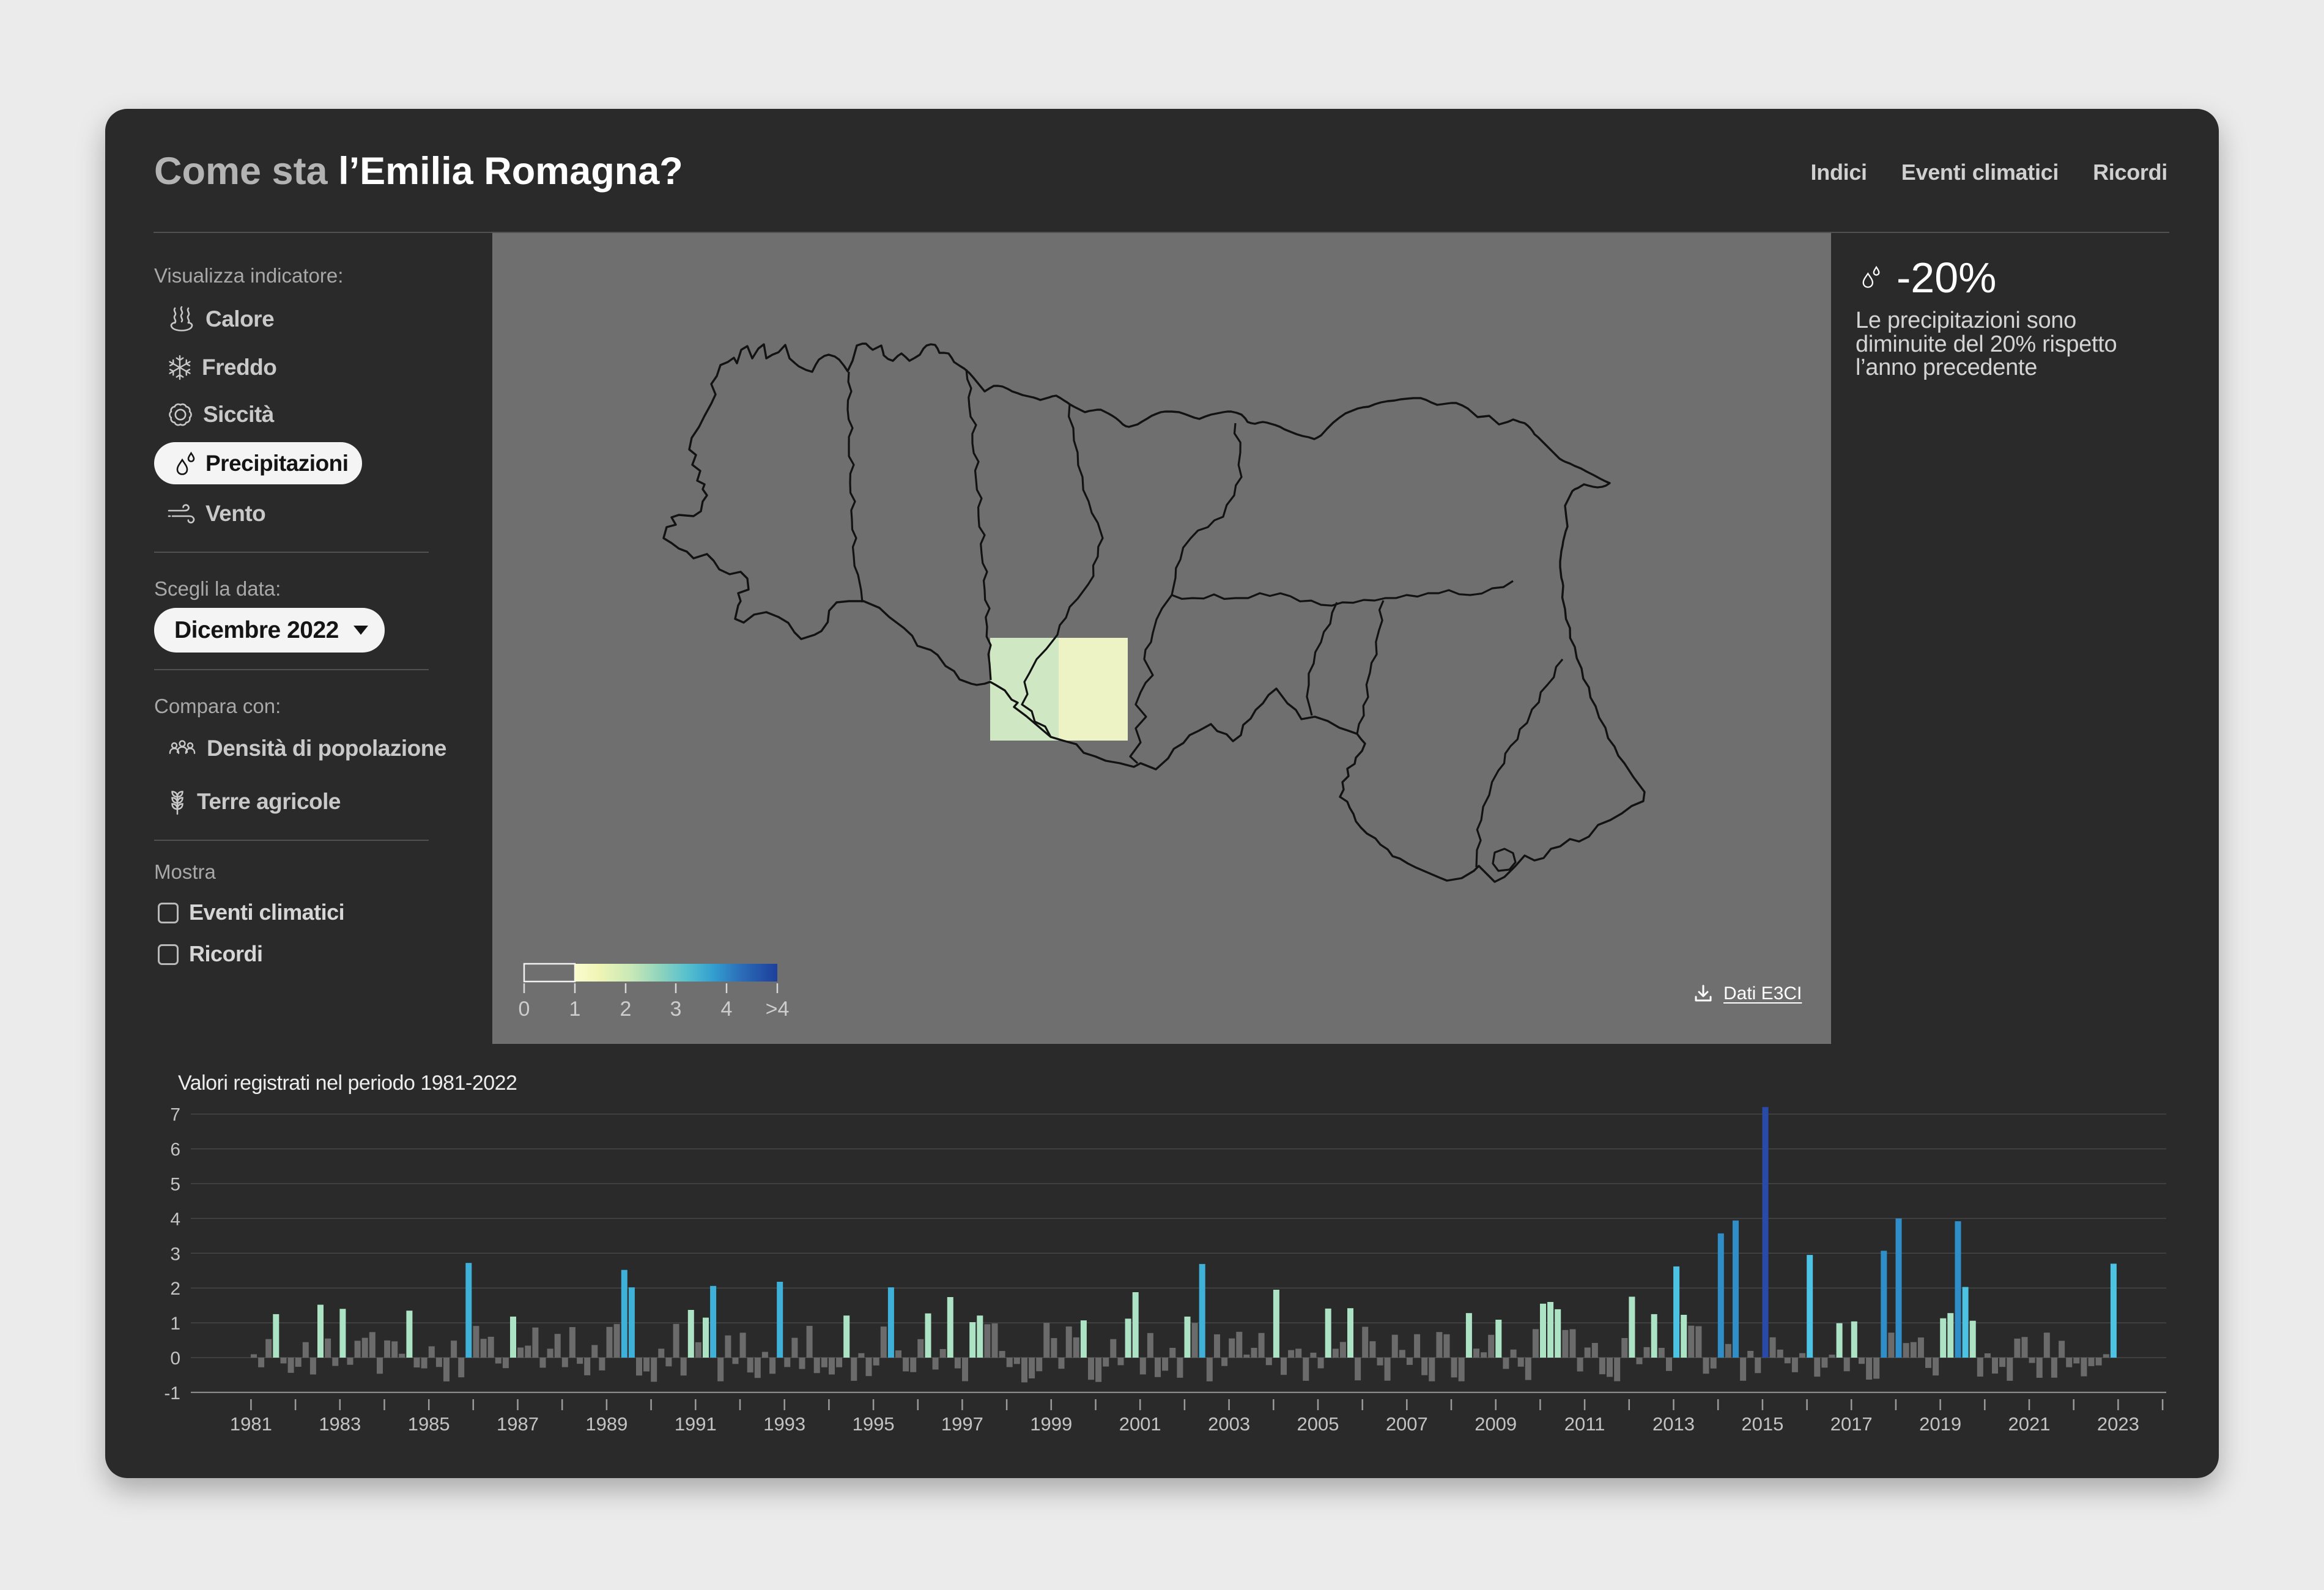  Describe the element at coordinates (778, 1009) in the screenshot. I see `svg-text: >4` at that location.